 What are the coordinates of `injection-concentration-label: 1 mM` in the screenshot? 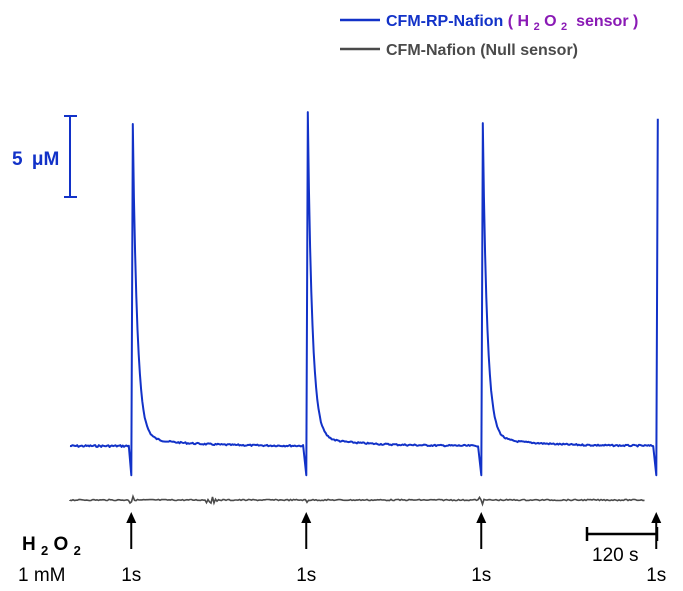 It's located at (42, 575).